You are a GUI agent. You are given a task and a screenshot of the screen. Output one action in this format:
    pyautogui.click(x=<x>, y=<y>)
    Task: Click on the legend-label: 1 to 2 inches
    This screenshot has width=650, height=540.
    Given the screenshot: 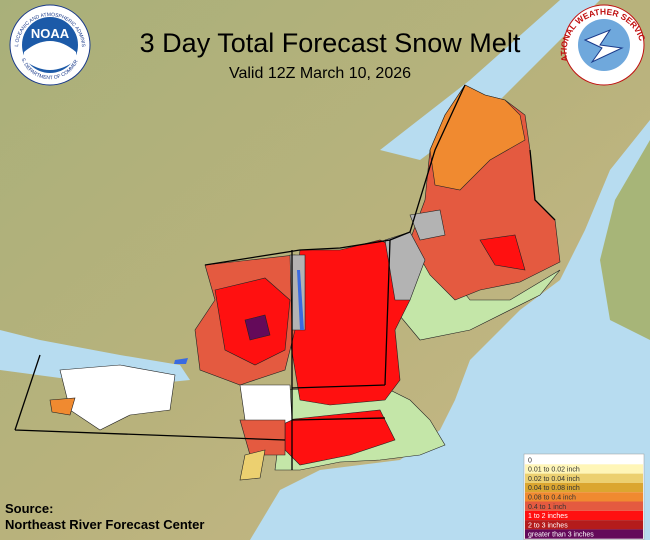 What is the action you would take?
    pyautogui.click(x=548, y=516)
    